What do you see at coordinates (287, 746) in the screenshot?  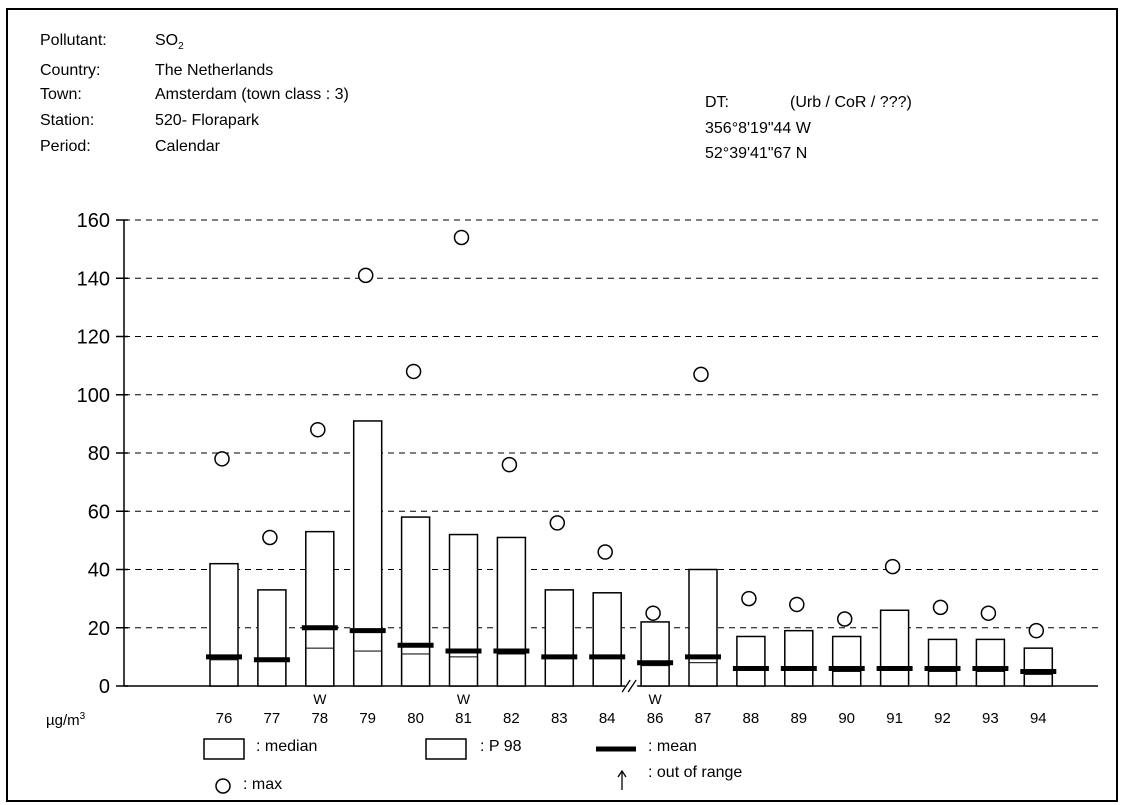 I see `legend-median-label: : median` at bounding box center [287, 746].